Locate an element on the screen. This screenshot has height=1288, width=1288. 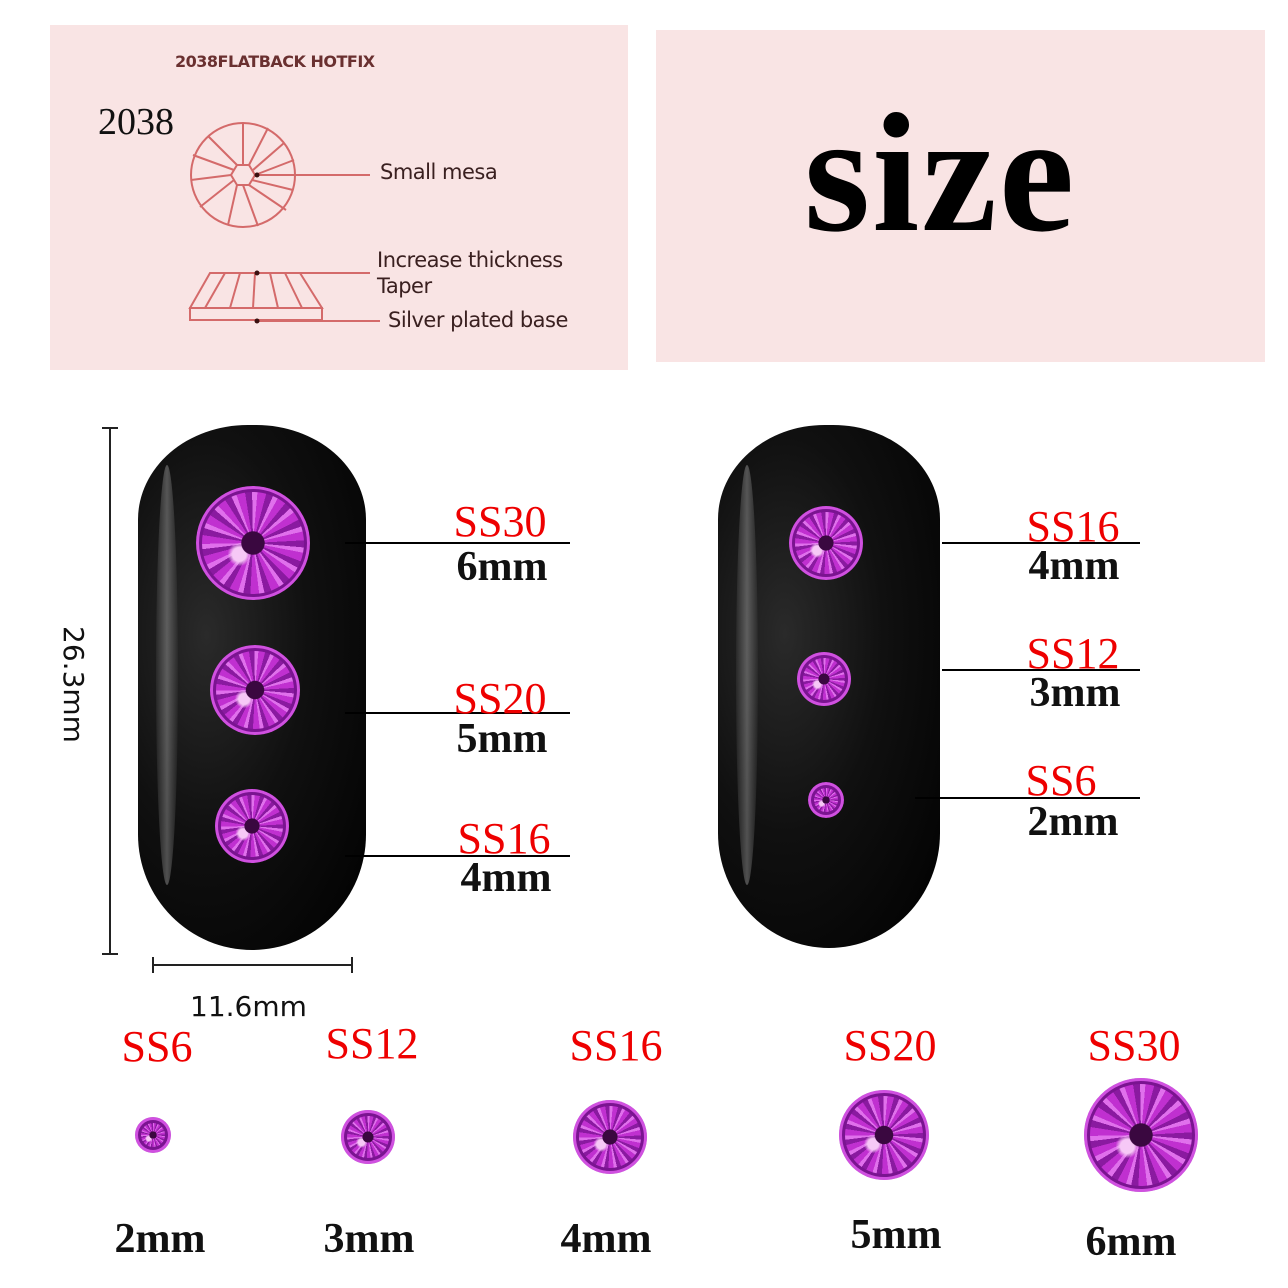
label-small-mesa: Small mesa is located at coordinates (439, 172).